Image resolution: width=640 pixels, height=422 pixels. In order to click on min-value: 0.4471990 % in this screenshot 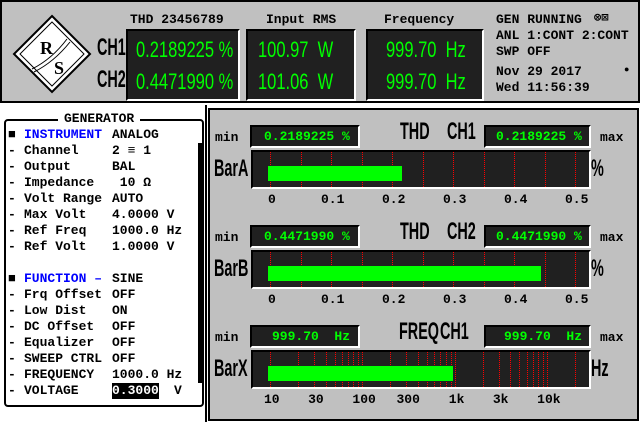, I will do `click(307, 236)`.